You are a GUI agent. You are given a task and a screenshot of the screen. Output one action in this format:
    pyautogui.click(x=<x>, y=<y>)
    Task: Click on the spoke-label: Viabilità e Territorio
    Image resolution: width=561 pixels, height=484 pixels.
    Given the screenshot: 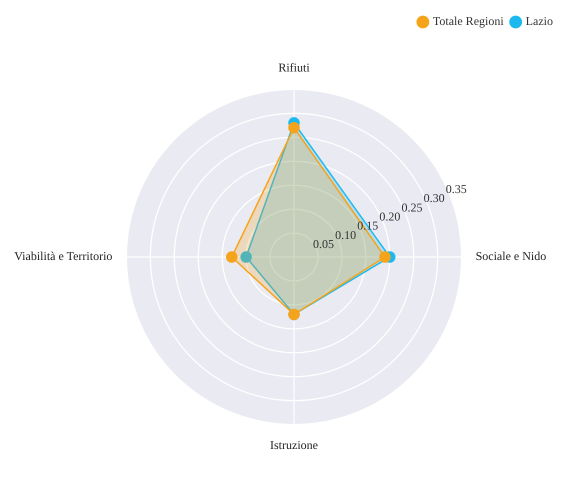 What is the action you would take?
    pyautogui.click(x=63, y=256)
    